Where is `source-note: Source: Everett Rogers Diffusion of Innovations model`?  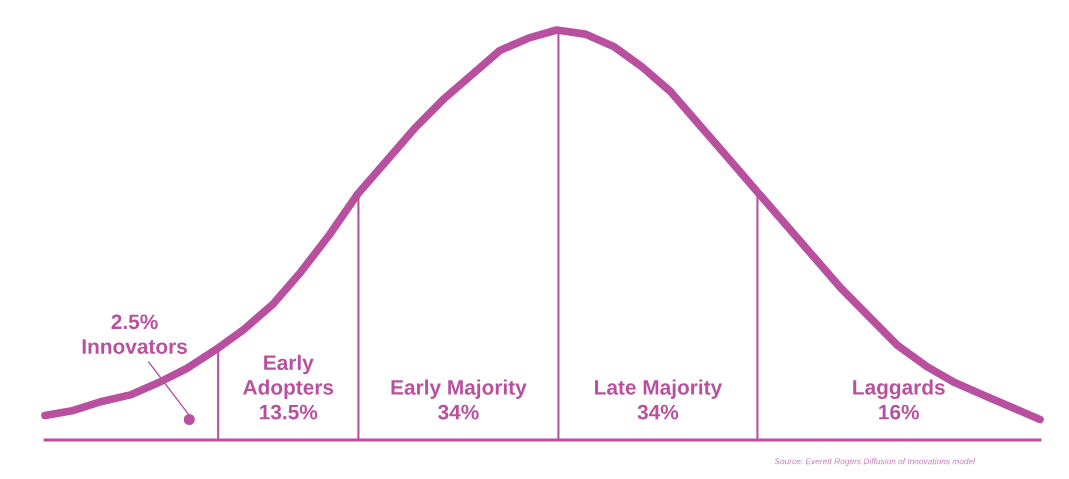 source-note: Source: Everett Rogers Diffusion of Innovations model is located at coordinates (875, 462).